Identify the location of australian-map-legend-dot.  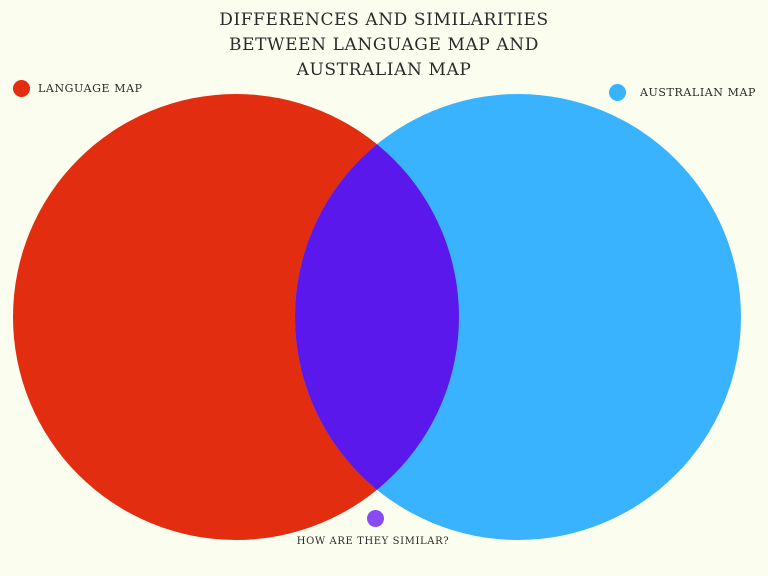
(617, 92).